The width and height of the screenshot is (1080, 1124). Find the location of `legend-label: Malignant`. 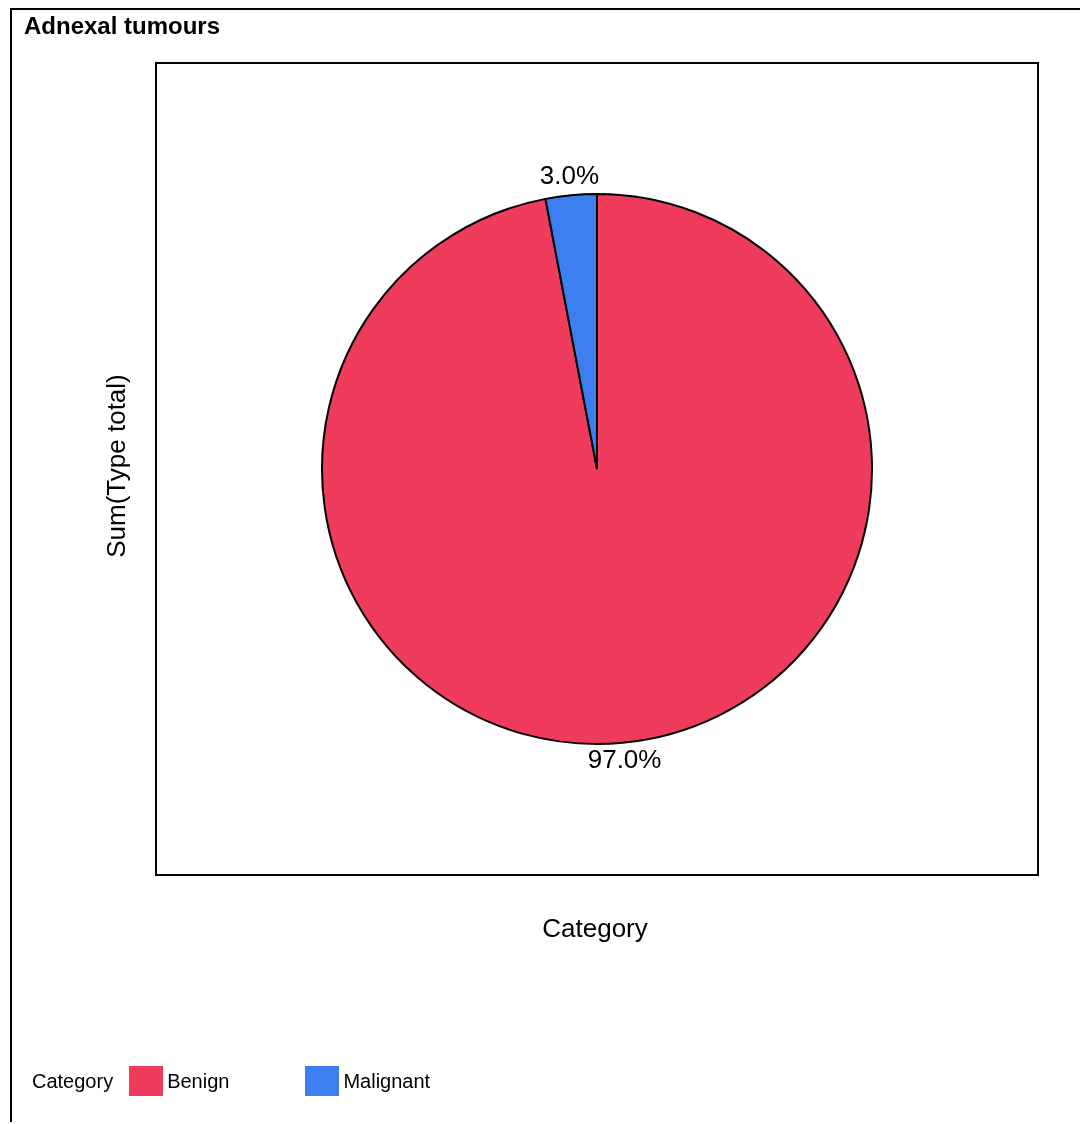

legend-label: Malignant is located at coordinates (387, 1081).